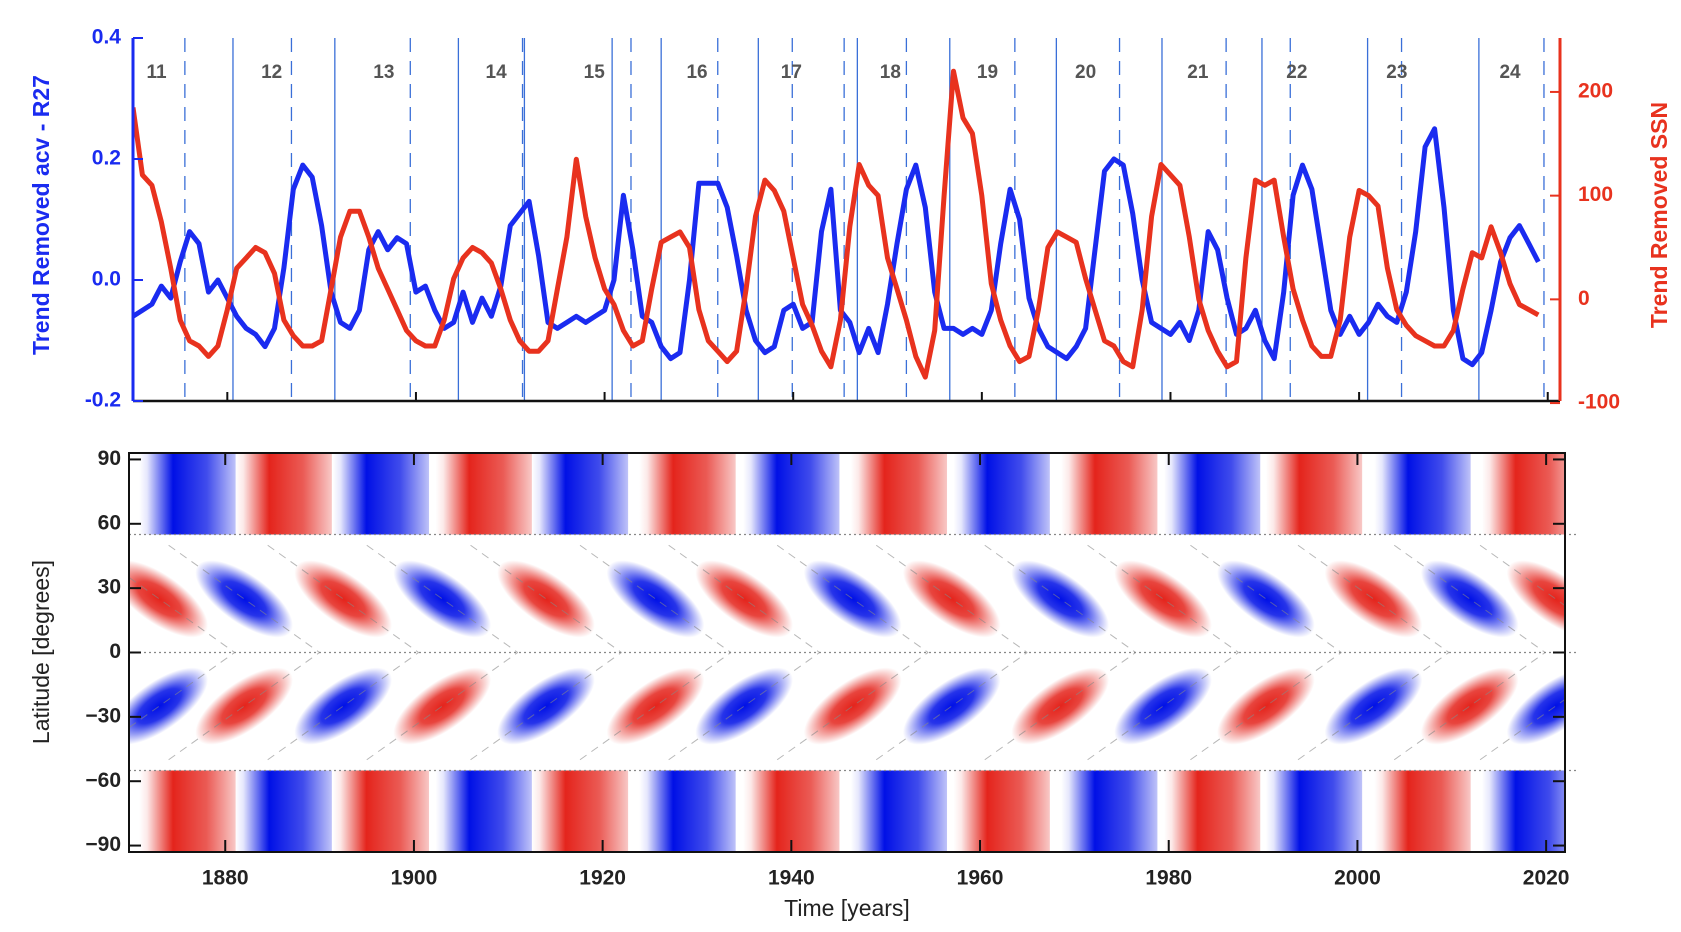  Describe the element at coordinates (1510, 72) in the screenshot. I see `cycle-number: 24` at that location.